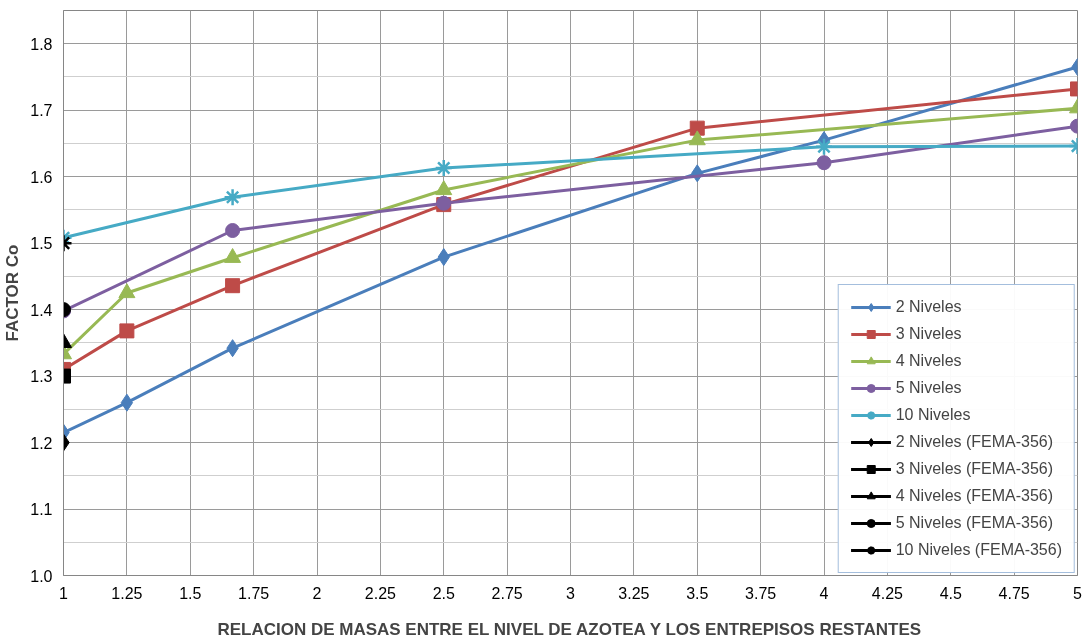 The image size is (1085, 641). Describe the element at coordinates (13, 293) in the screenshot. I see `y-axis-title: FACTOR Co` at that location.